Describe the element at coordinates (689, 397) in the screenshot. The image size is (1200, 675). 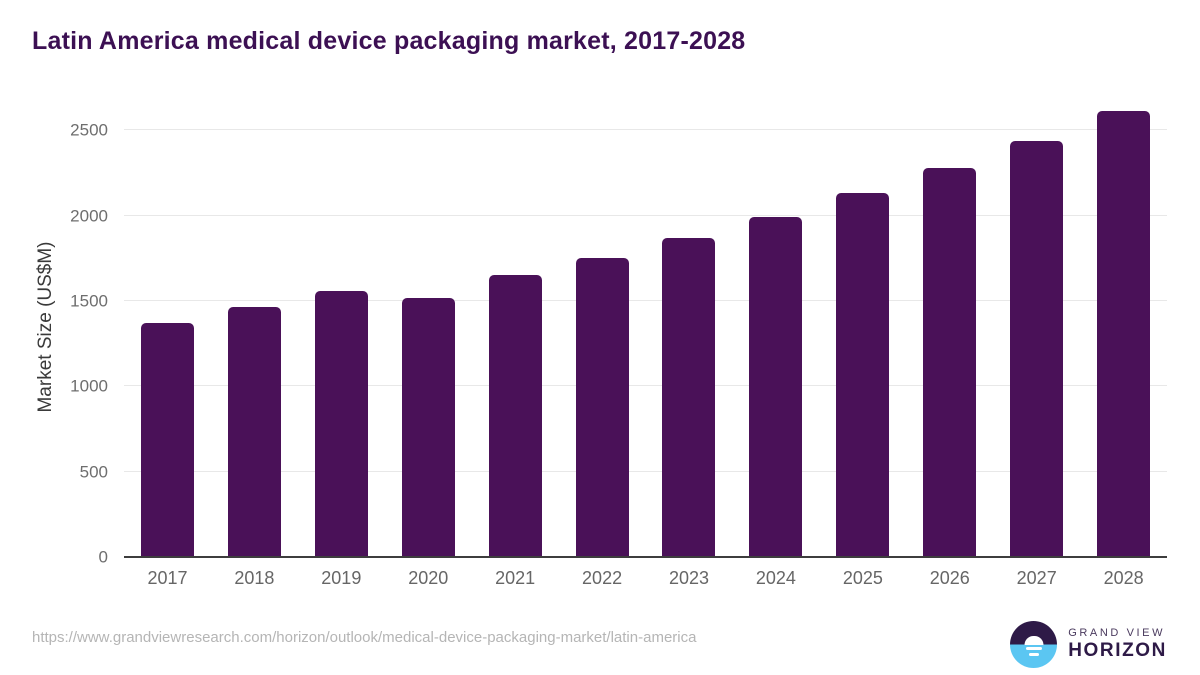
I see `bar-2023` at that location.